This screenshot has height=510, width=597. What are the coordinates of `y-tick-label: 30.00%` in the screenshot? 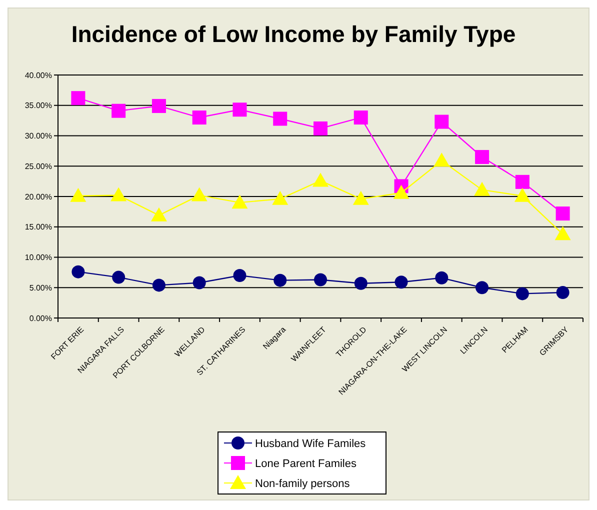 It's located at (38, 136).